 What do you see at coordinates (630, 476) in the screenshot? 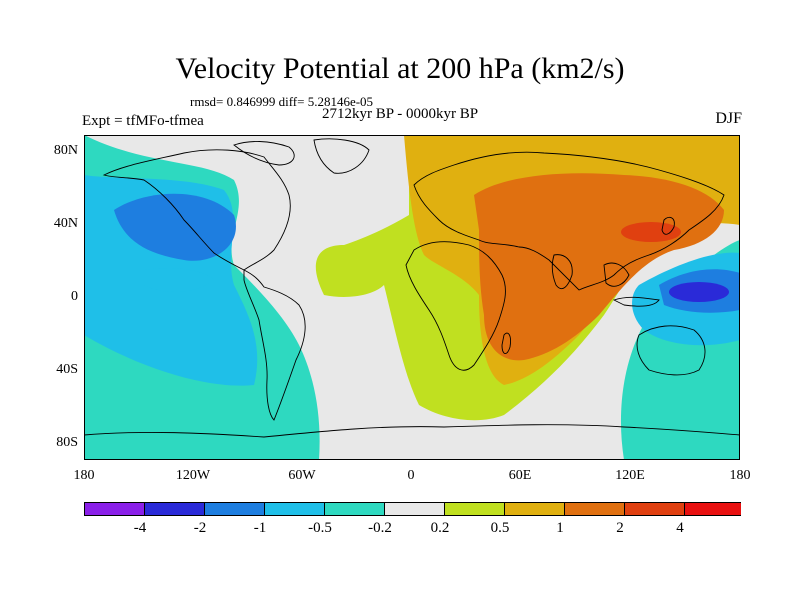
I see `lon-label: 120E` at bounding box center [630, 476].